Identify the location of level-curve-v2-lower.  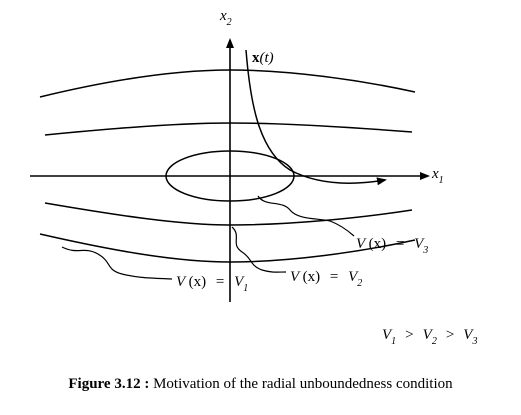
(228, 214).